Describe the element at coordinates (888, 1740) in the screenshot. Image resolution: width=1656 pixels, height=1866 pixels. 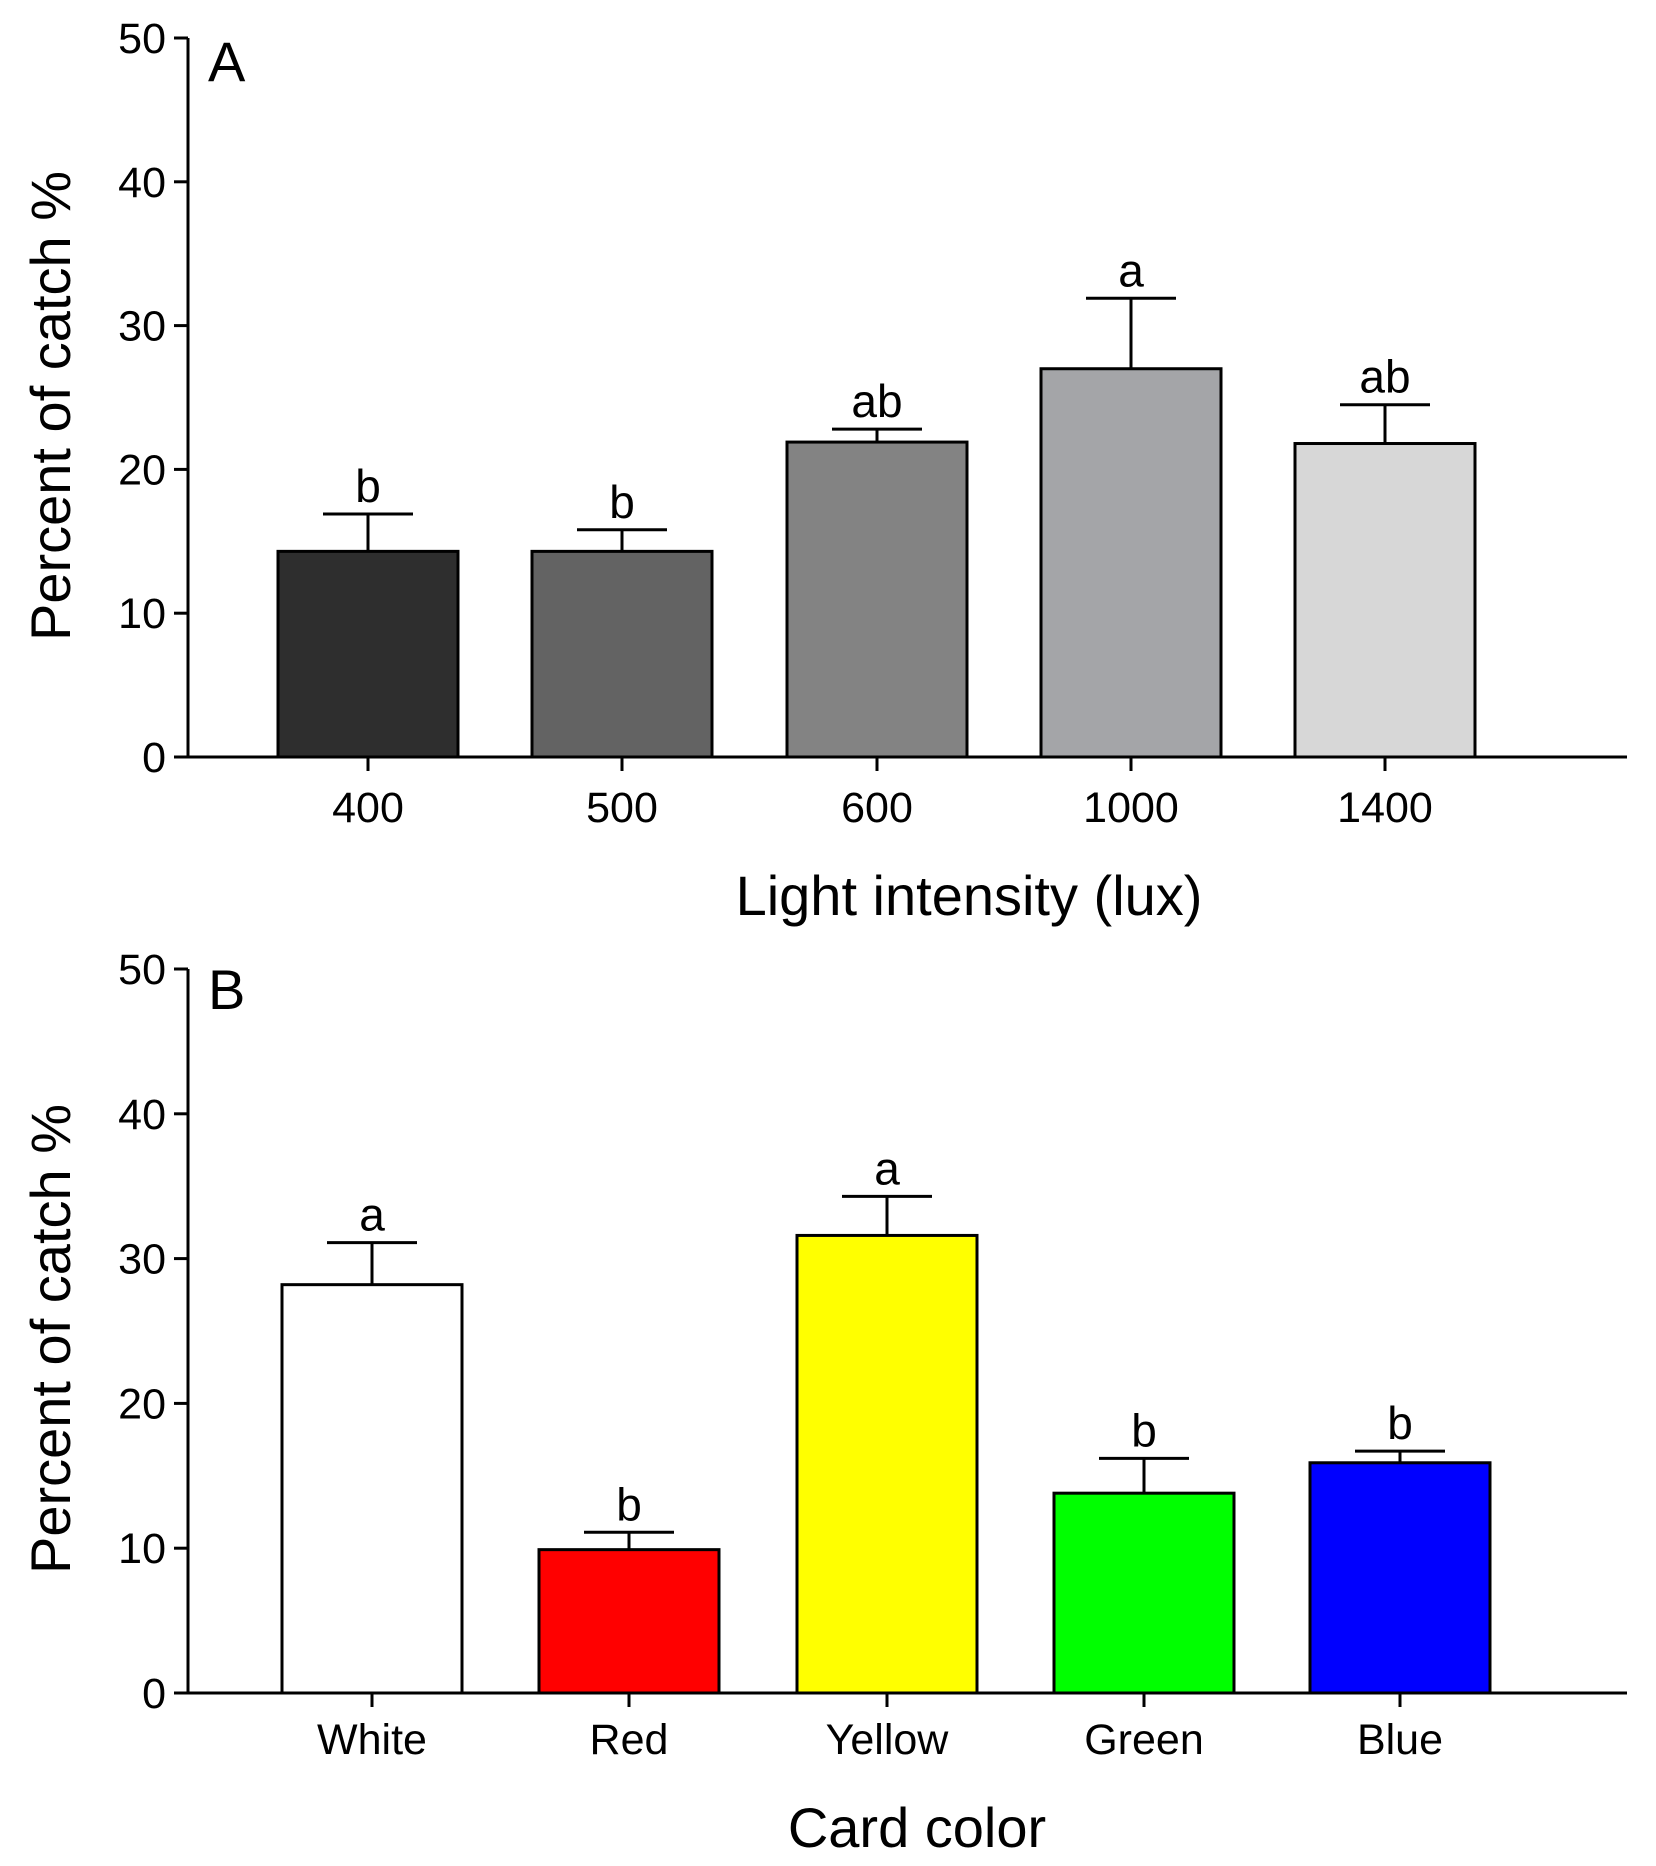
I see `panel-b-category-label: Yellow` at that location.